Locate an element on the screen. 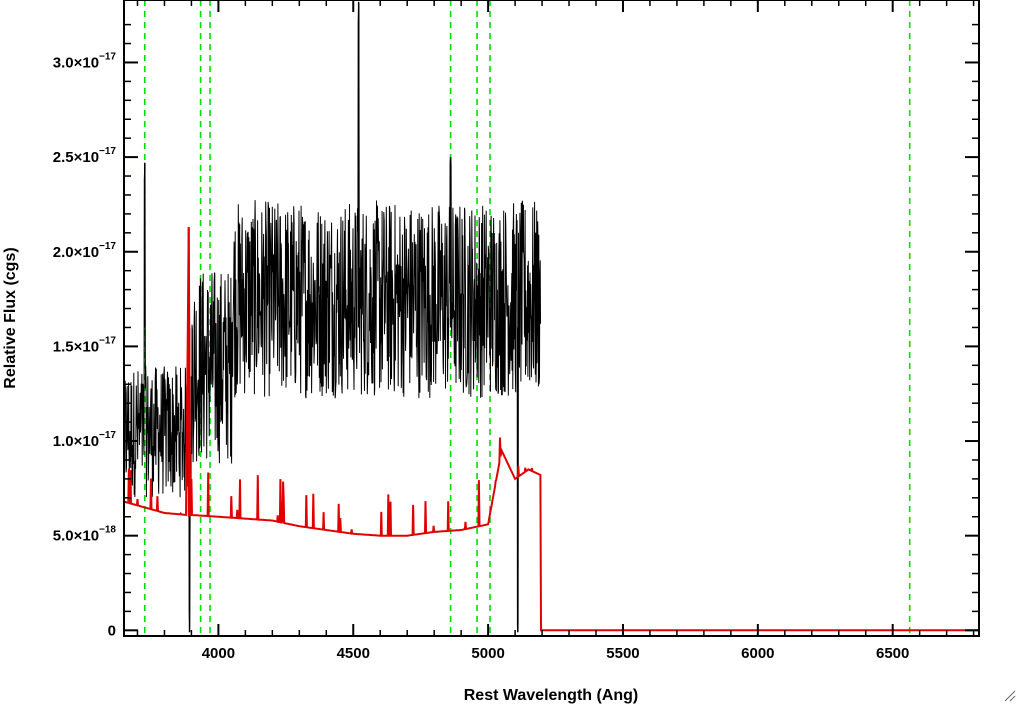  x-tick-label: 5500 is located at coordinates (622, 653).